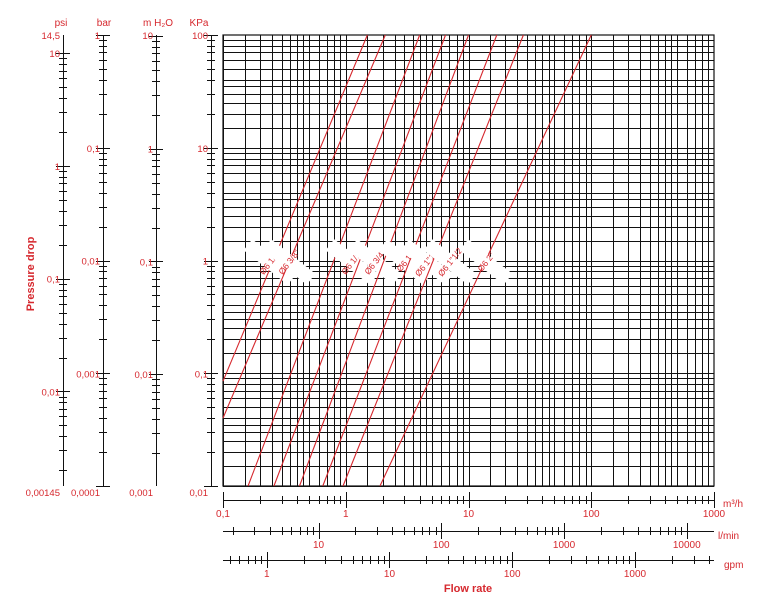 The width and height of the screenshot is (762, 599). Describe the element at coordinates (468, 589) in the screenshot. I see `x-axis-title: Flow rate` at that location.